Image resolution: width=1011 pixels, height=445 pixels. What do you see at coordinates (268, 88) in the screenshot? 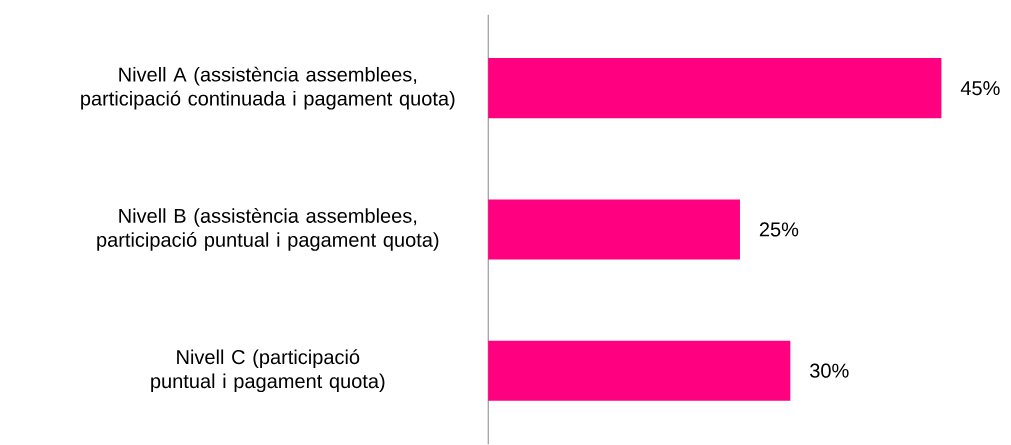
I see `y-tick-label: Nivell A (assistència assemblees, participació continuada i pagament quota)` at bounding box center [268, 88].